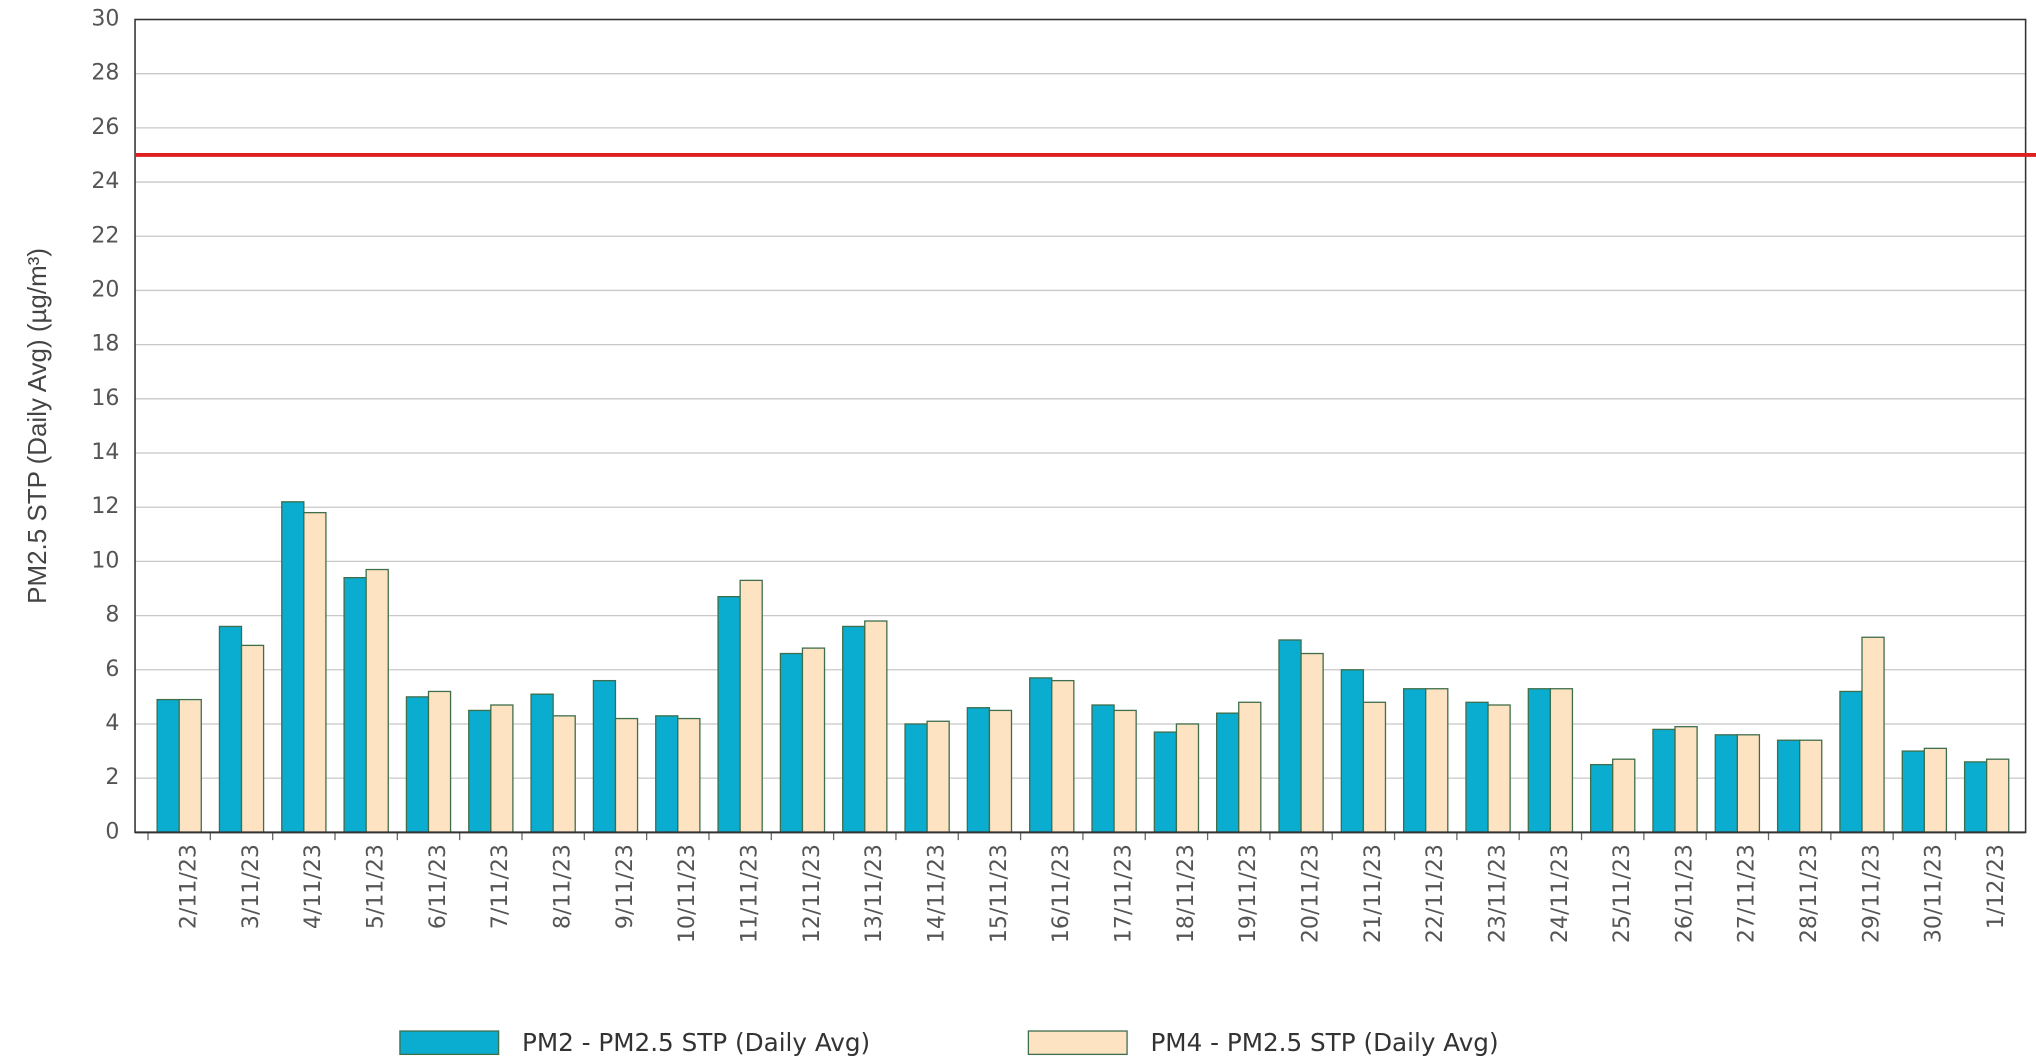 This screenshot has width=2036, height=1060. Describe the element at coordinates (1310, 893) in the screenshot. I see `x-tick-label: 20/11/23` at that location.